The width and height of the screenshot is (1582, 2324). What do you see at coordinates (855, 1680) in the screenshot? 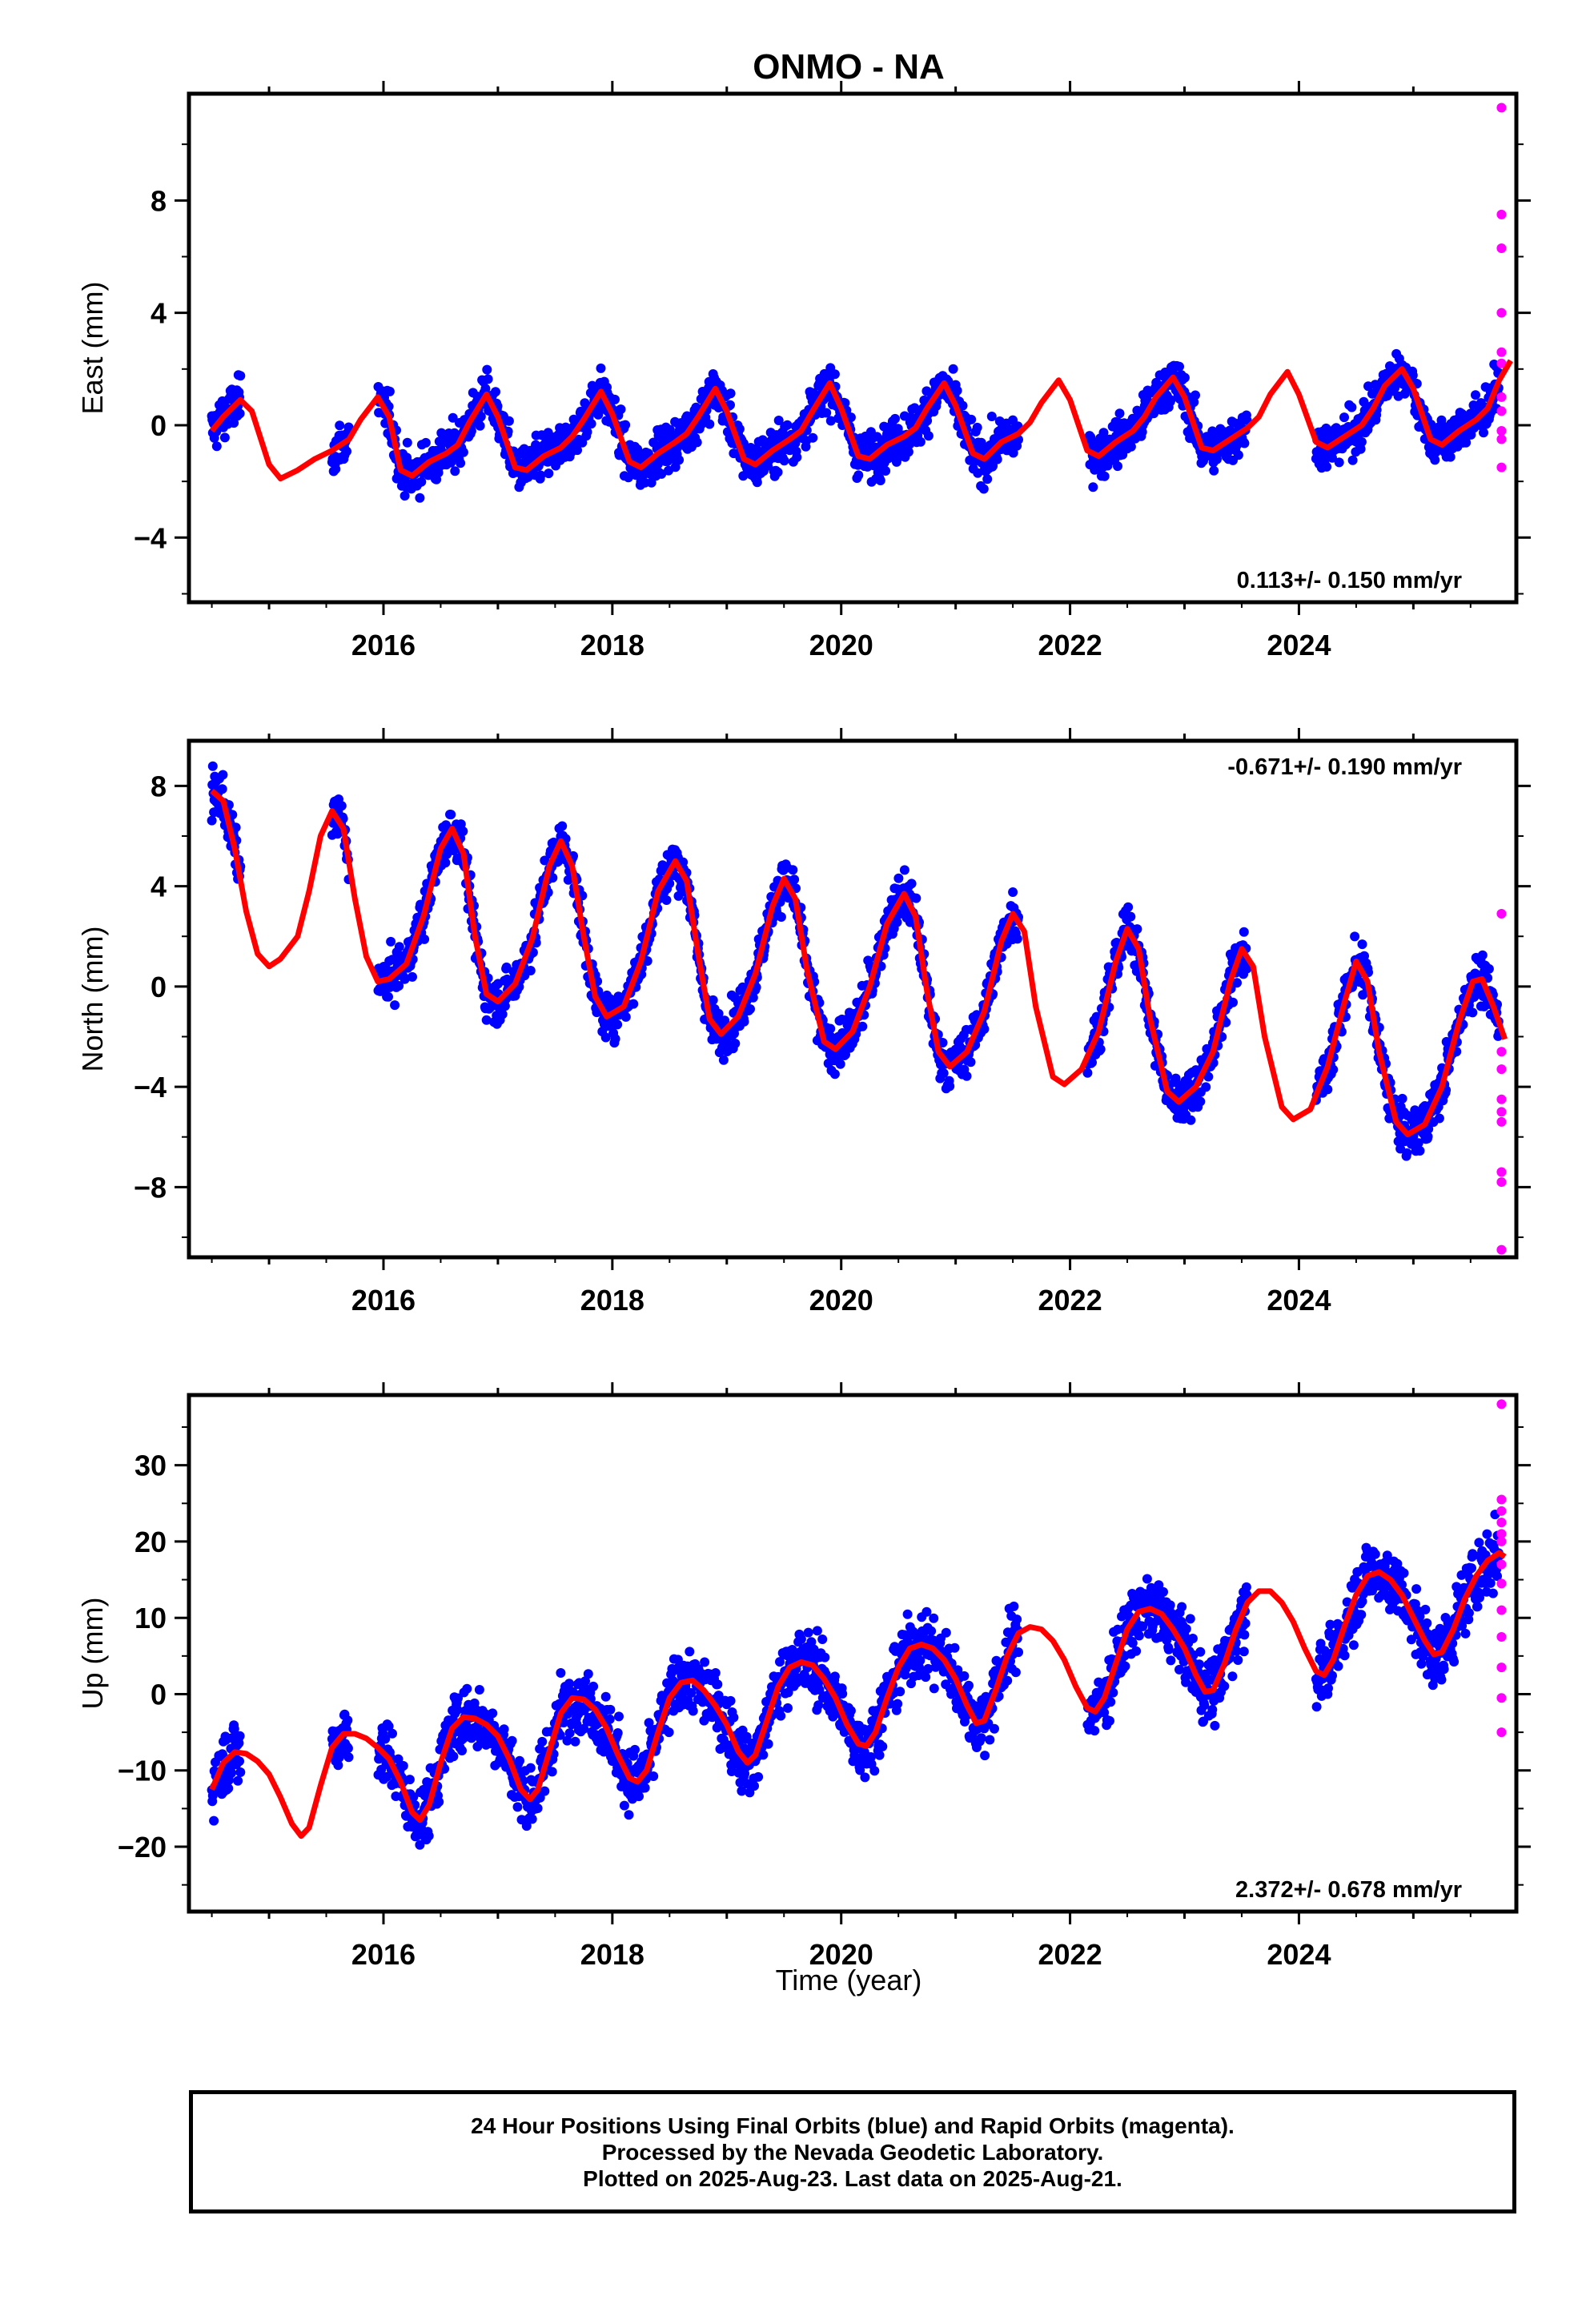
I see `up-final-points` at bounding box center [855, 1680].